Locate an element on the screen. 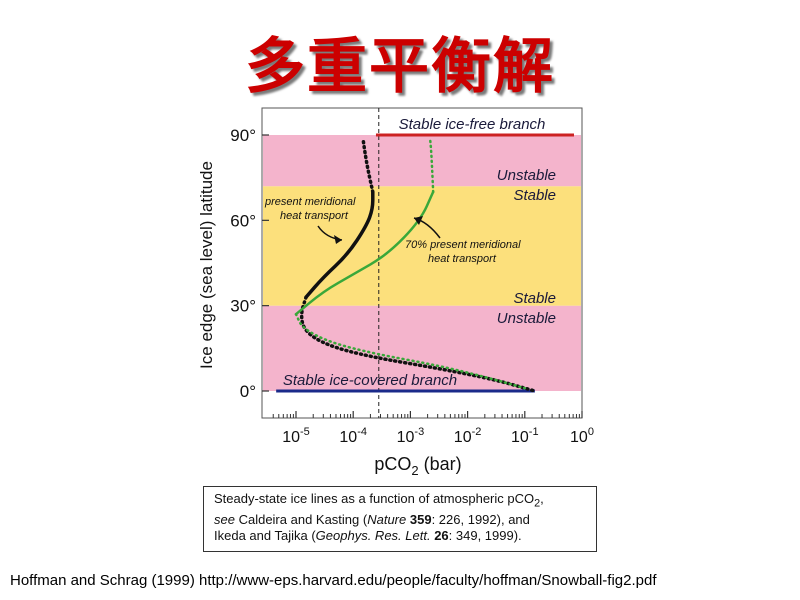 This screenshot has width=800, height=600. x-tick-label: 10⁻² is located at coordinates (468, 436).